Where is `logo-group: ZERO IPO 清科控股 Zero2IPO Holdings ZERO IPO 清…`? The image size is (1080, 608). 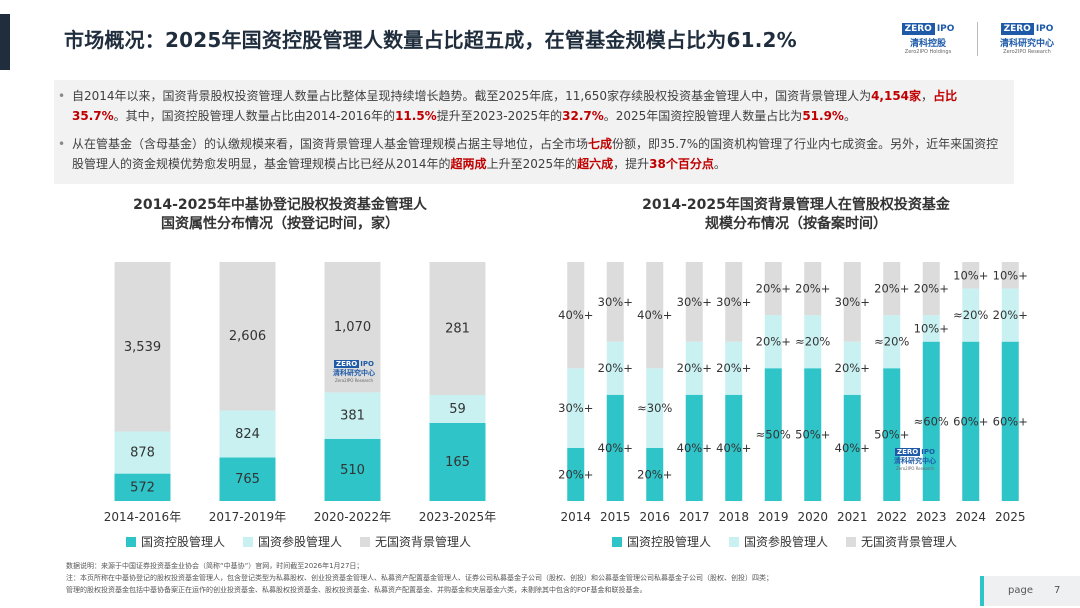 logo-group: ZERO IPO 清科控股 Zero2IPO Holdings ZERO IPO 清… is located at coordinates (977, 39).